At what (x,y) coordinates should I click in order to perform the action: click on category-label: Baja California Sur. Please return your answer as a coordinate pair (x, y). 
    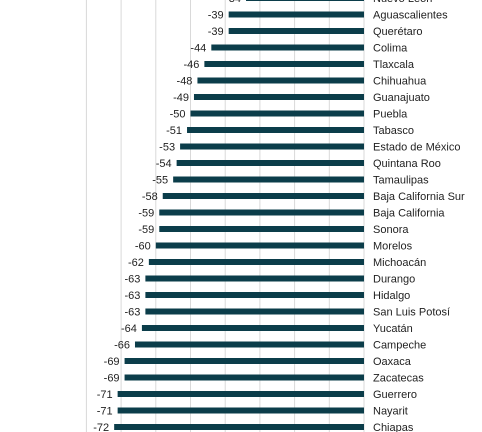
    Looking at the image, I should click on (419, 197).